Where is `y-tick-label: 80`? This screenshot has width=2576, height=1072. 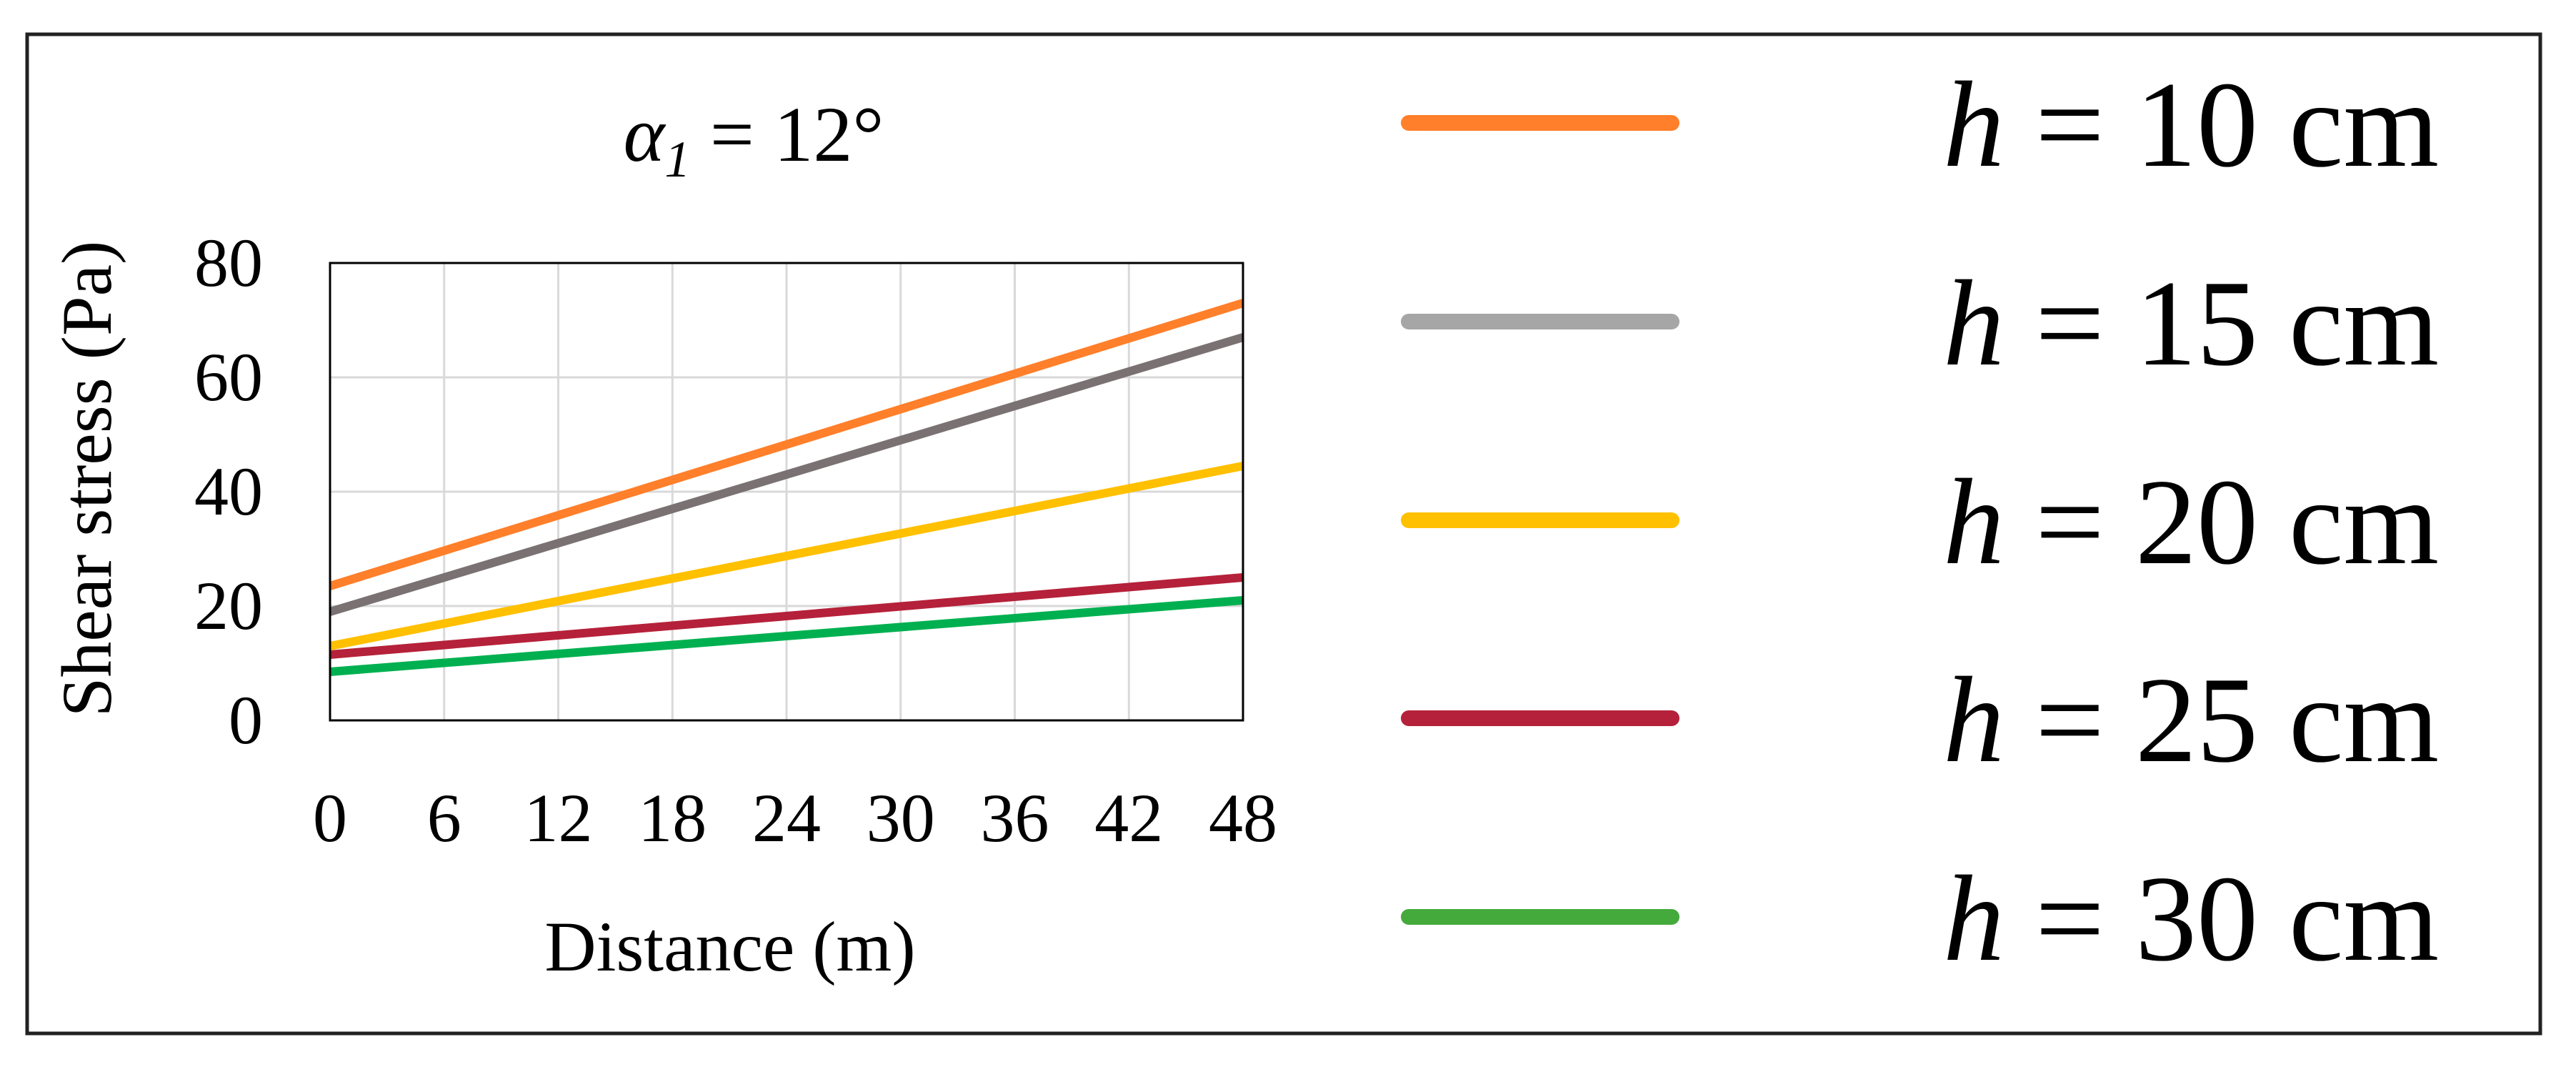
y-tick-label: 80 is located at coordinates (229, 262).